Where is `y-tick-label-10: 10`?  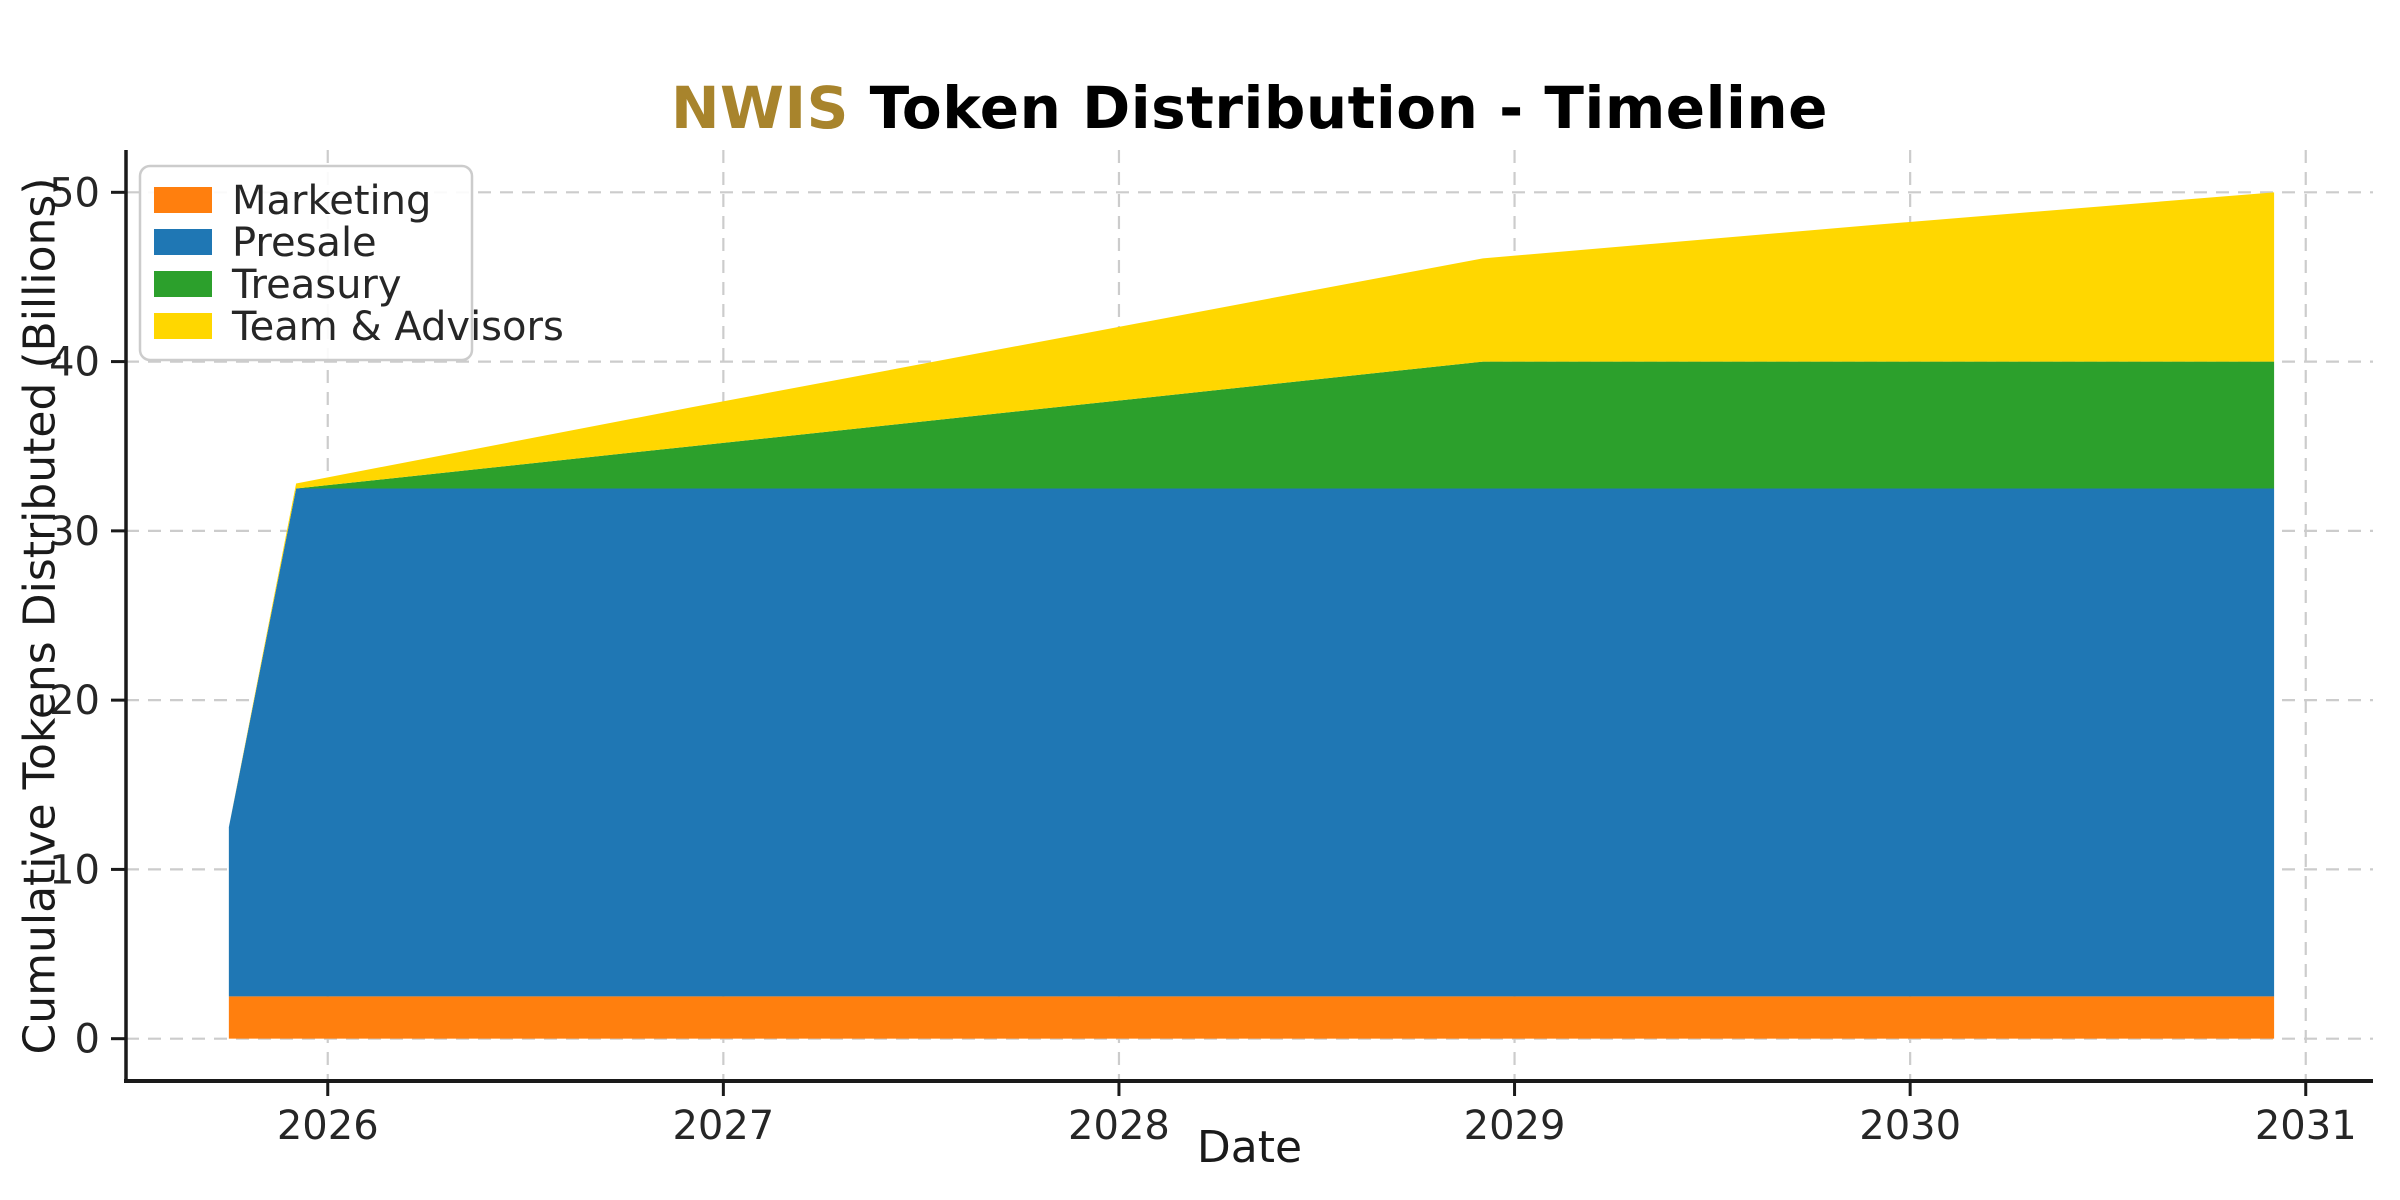
y-tick-label-10: 10 is located at coordinates (74, 870).